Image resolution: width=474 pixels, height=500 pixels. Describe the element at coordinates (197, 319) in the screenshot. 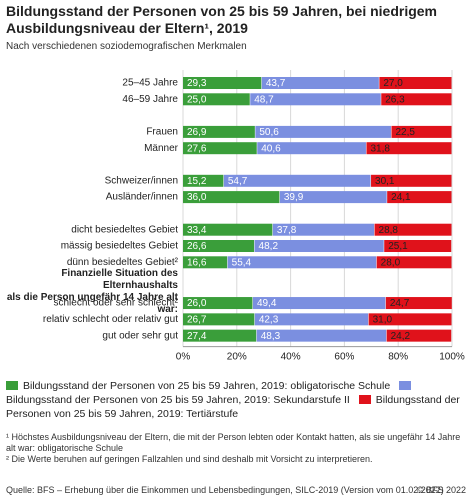

I see `value-label: 26,7` at that location.